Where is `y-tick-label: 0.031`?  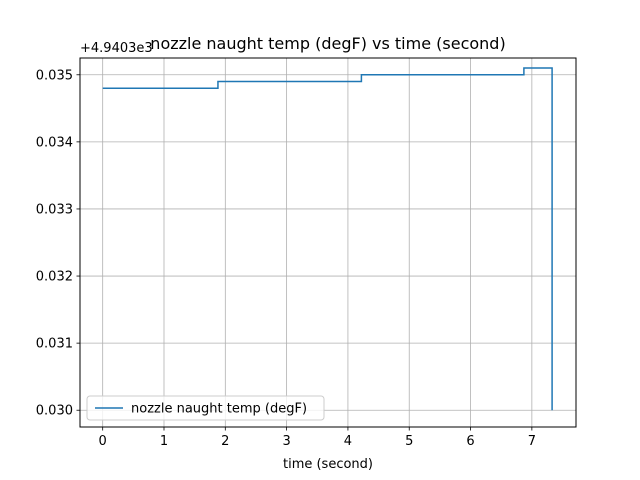 y-tick-label: 0.031 is located at coordinates (54, 344).